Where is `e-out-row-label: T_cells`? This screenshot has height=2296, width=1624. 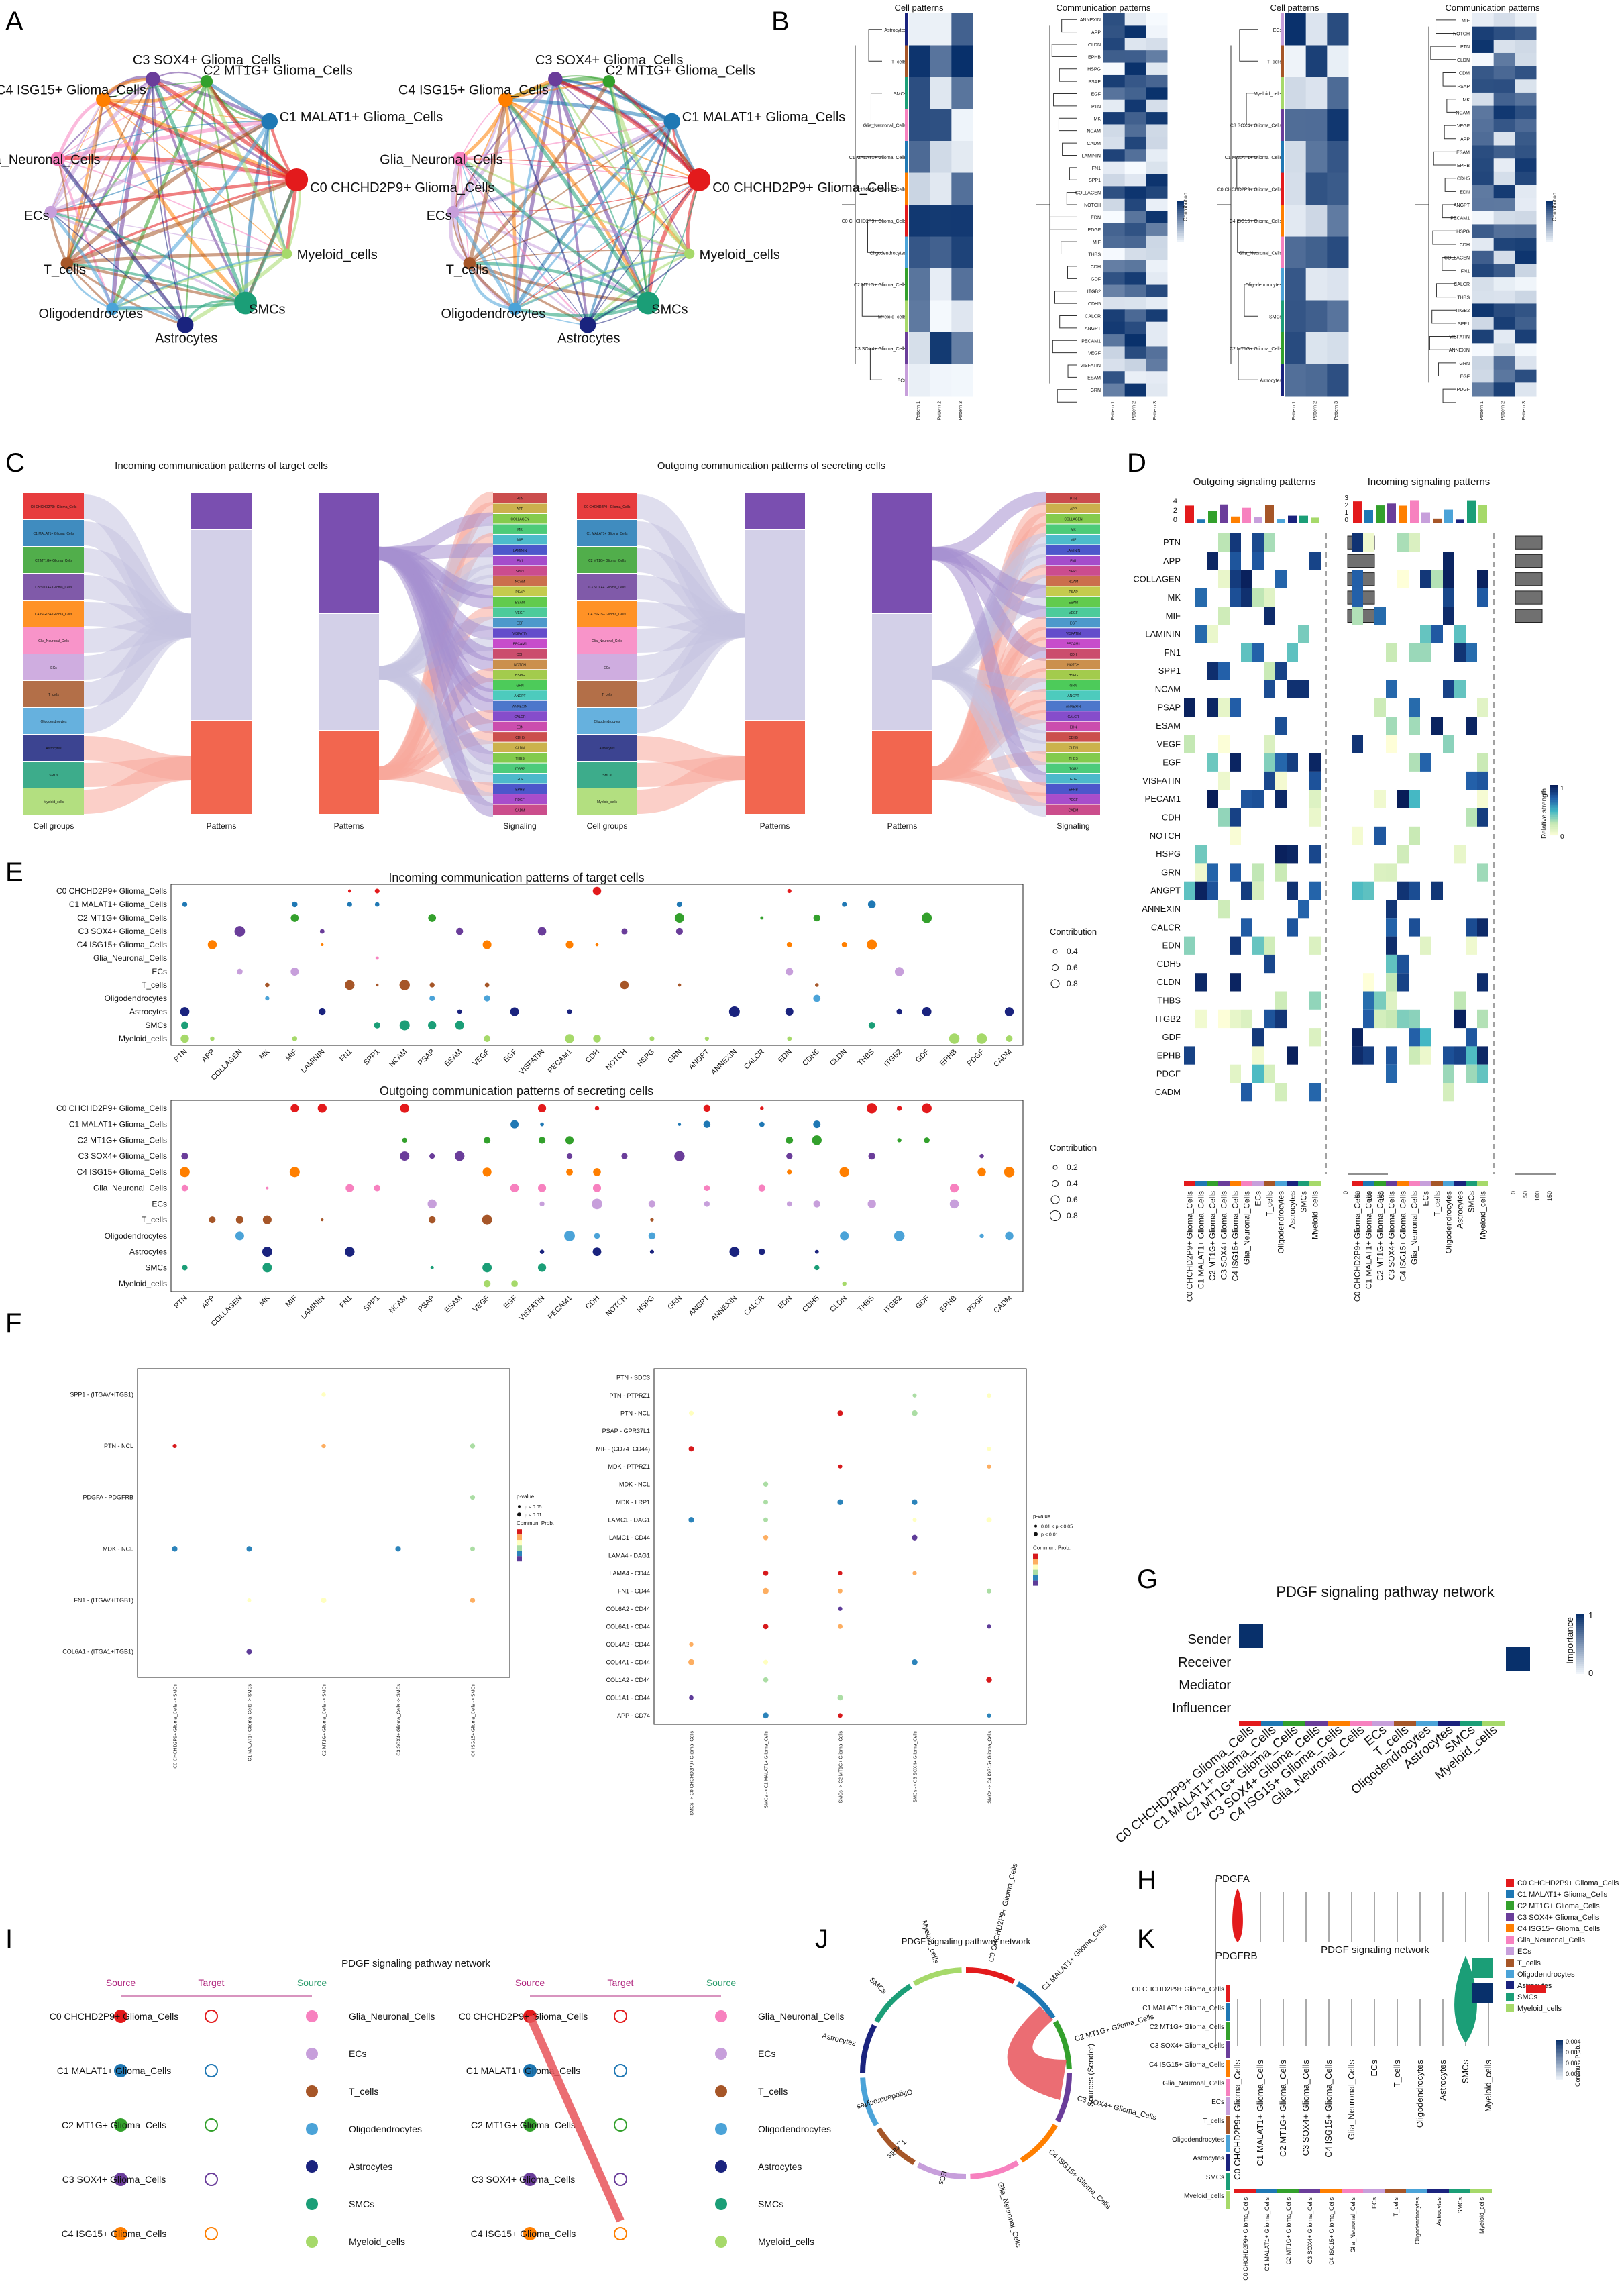
e-out-row-label: T_cells is located at coordinates (154, 1219).